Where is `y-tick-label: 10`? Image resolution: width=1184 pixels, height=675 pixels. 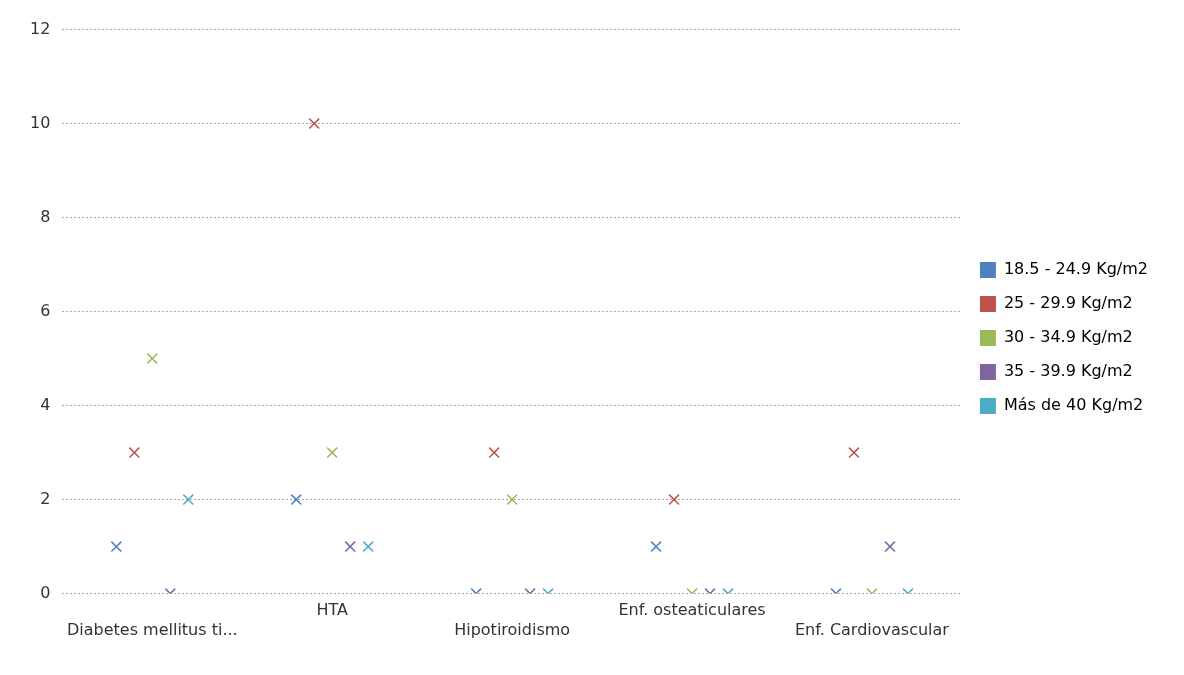 y-tick-label: 10 is located at coordinates (40, 122).